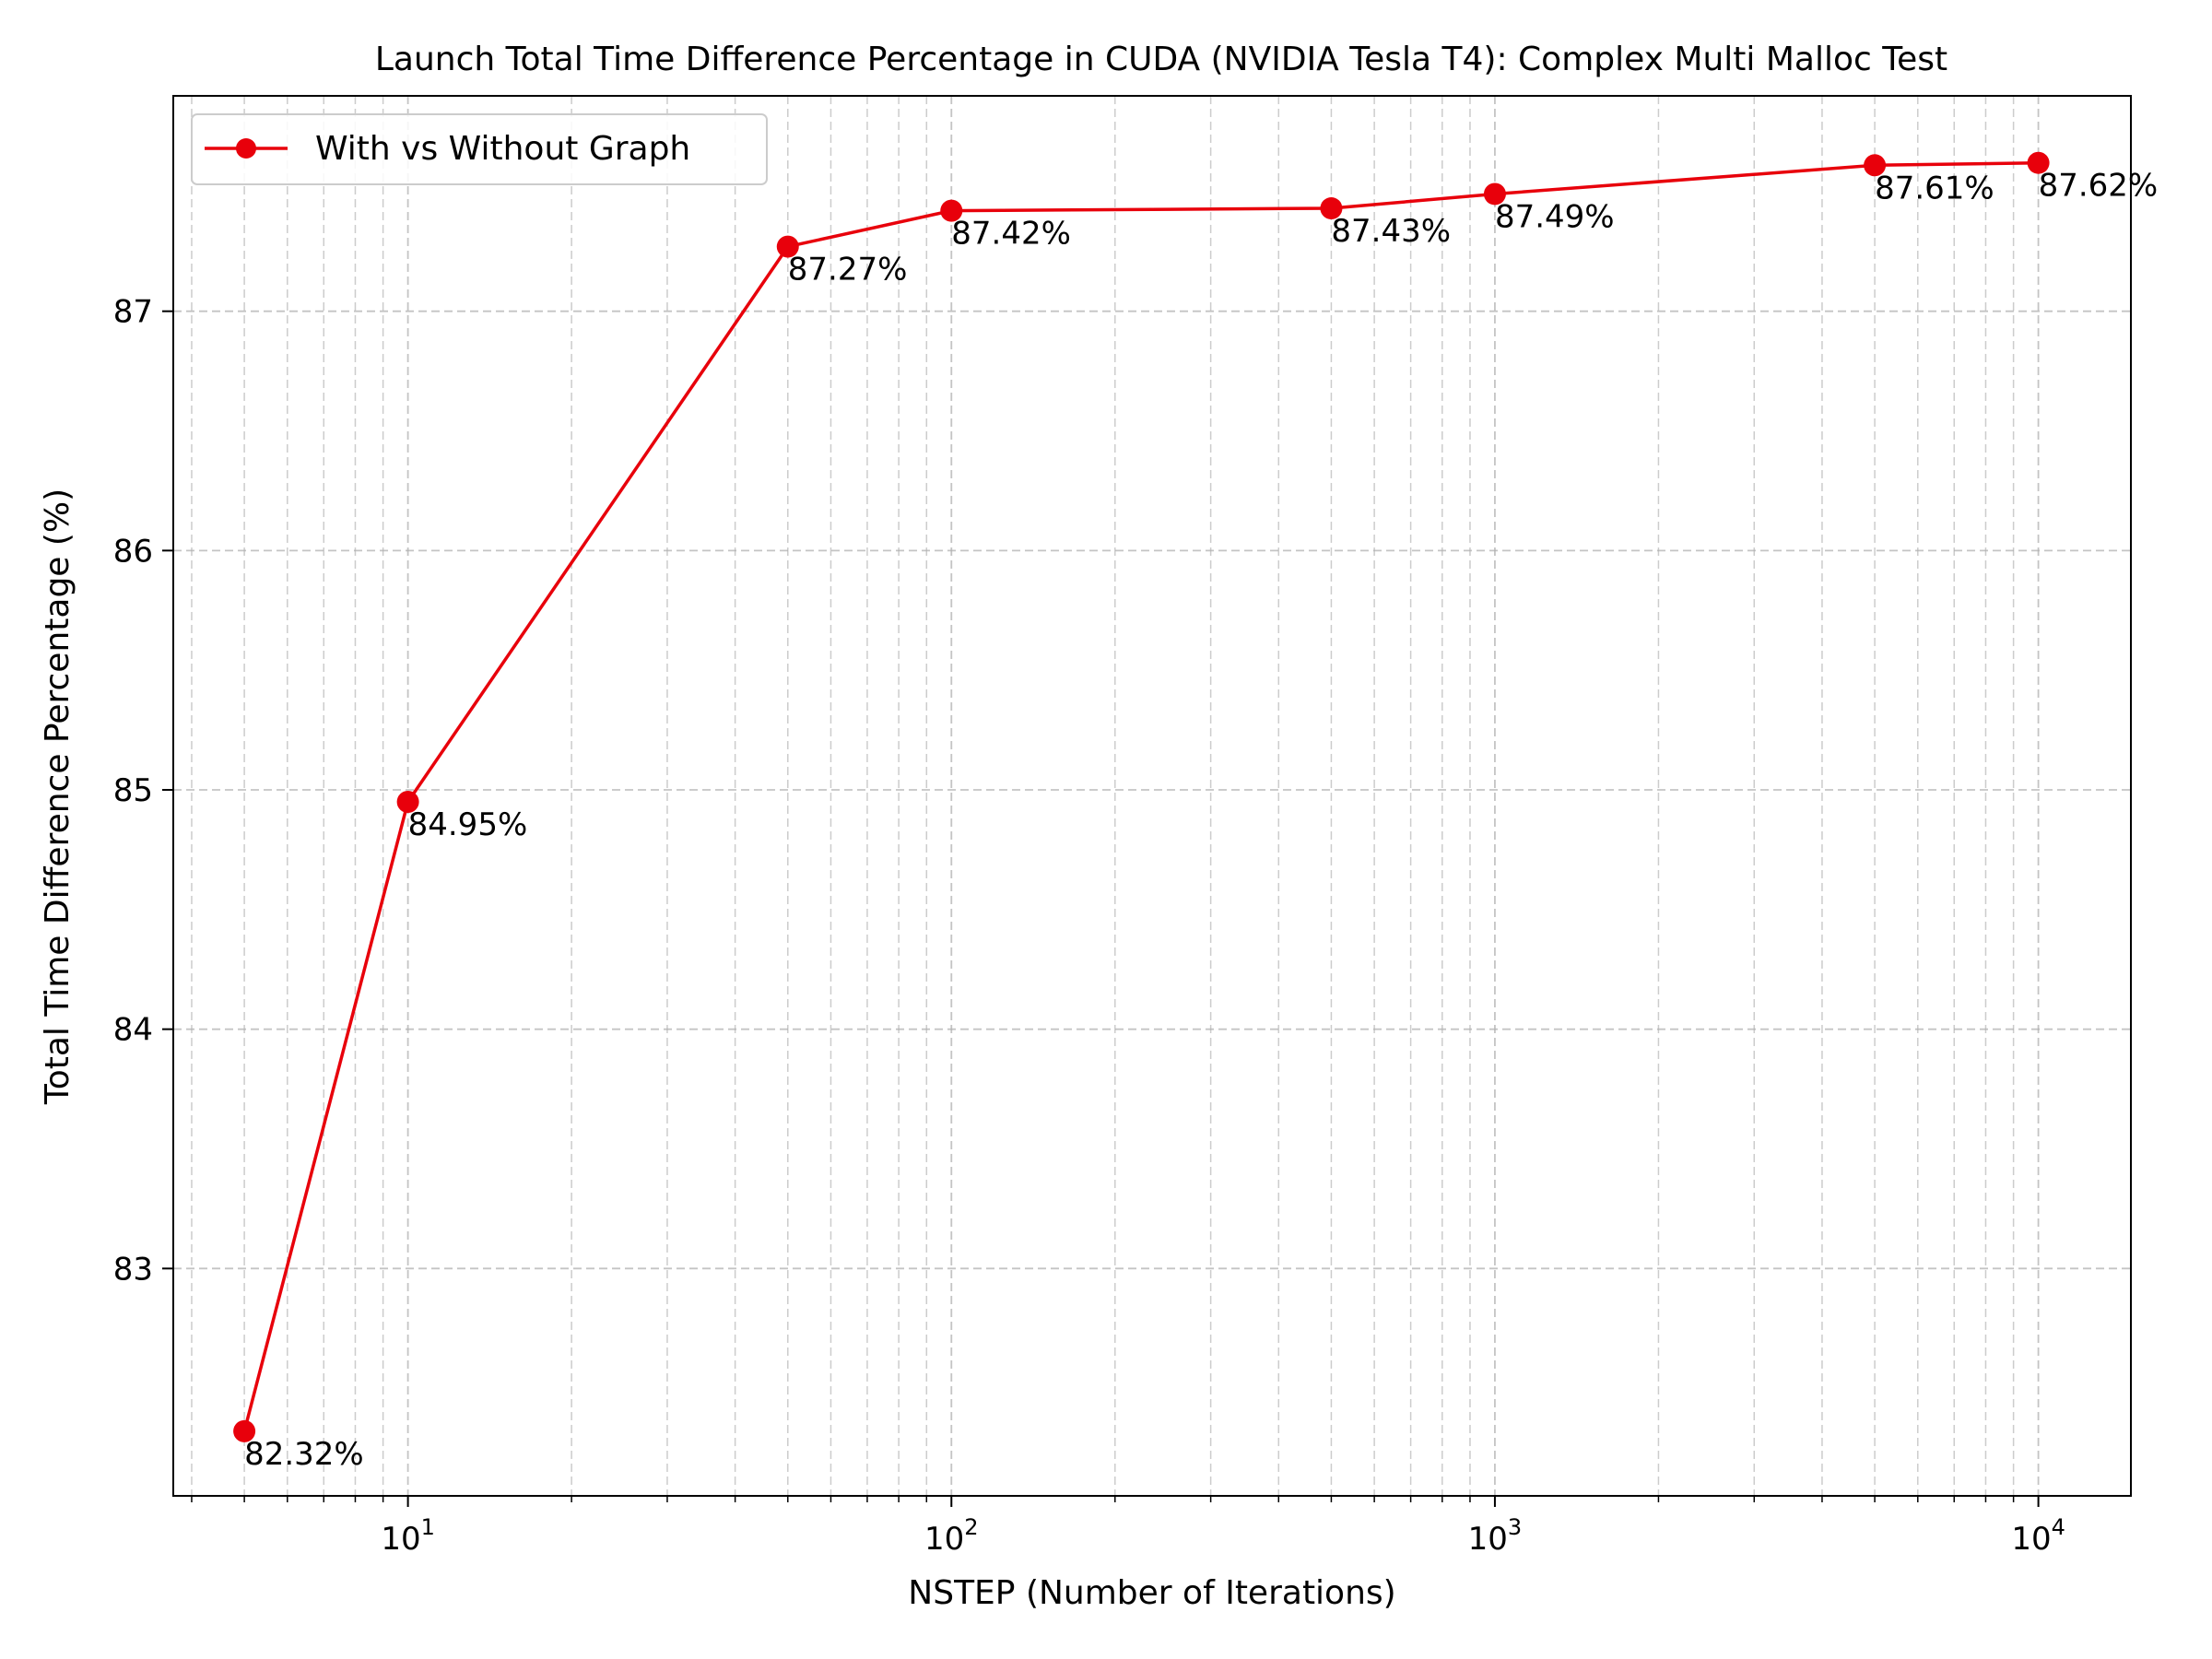  I want to click on x-tick-label: 10¹, so click(408, 1536).